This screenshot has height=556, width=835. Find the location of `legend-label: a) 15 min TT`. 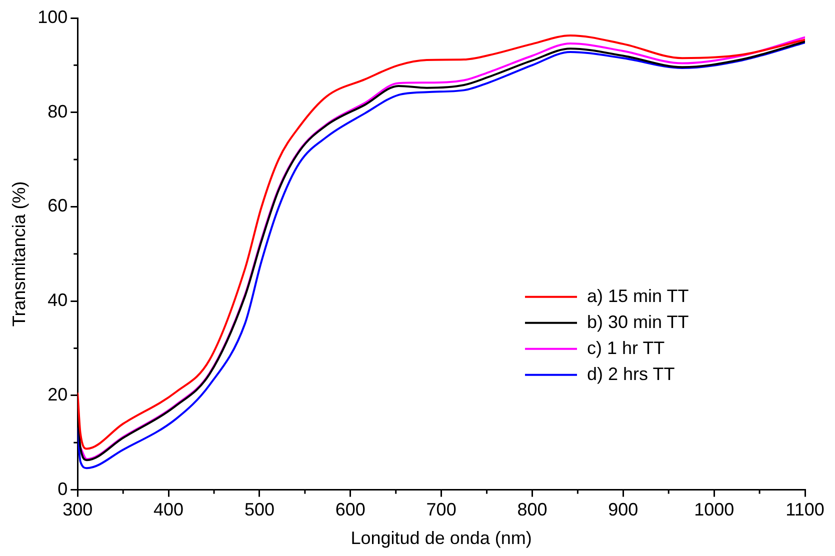

legend-label: a) 15 min TT is located at coordinates (638, 296).